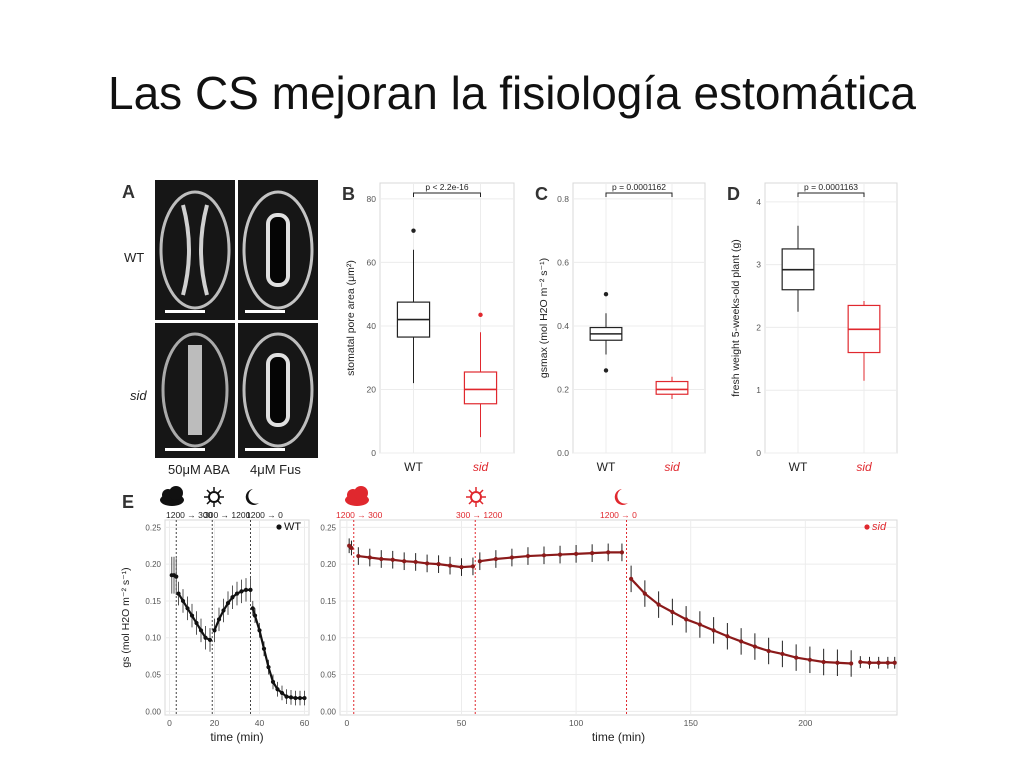 The width and height of the screenshot is (1024, 768). Describe the element at coordinates (758, 327) in the screenshot. I see `y-tick-label: 2` at that location.